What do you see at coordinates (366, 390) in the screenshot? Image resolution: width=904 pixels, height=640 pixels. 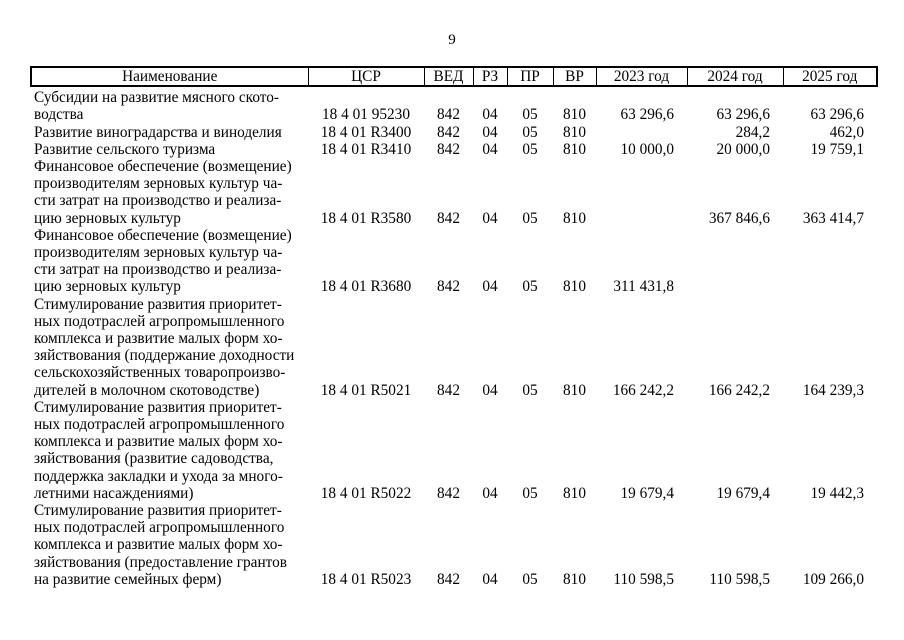 I see `row-csr: 18 4 01 R5021` at bounding box center [366, 390].